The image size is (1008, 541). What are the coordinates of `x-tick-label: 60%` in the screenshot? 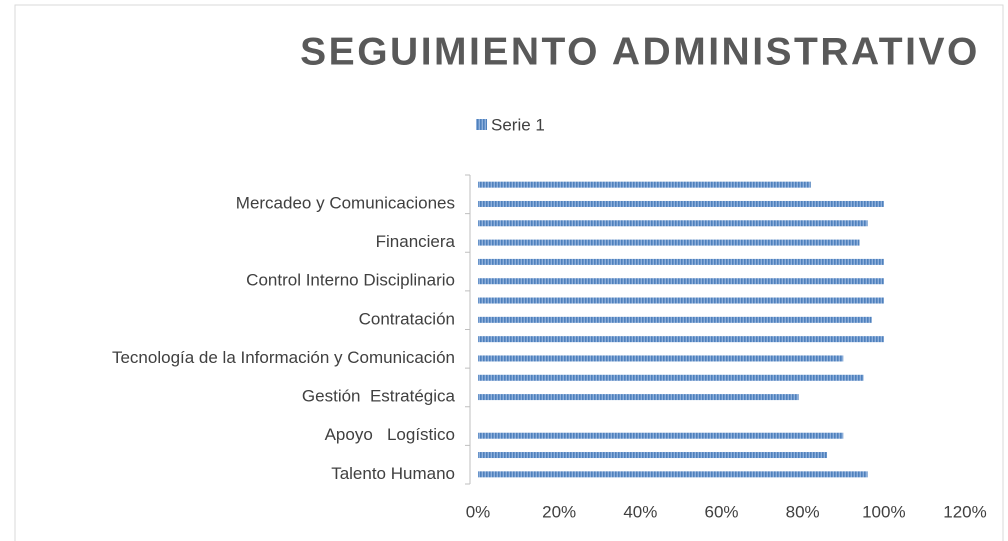 It's located at (721, 511).